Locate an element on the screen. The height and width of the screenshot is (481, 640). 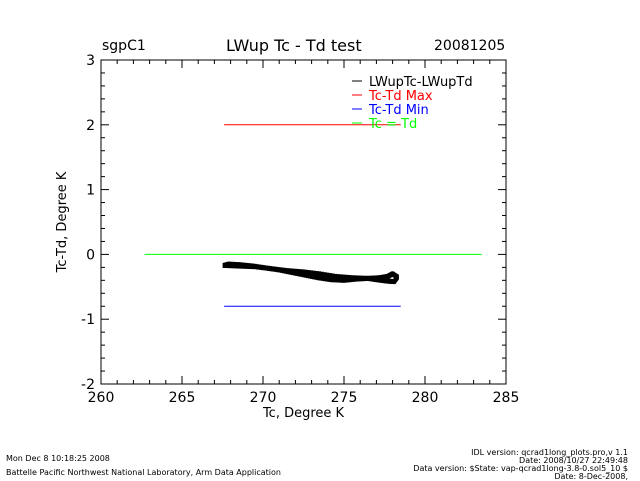
date-label: 20081205 is located at coordinates (470, 46).